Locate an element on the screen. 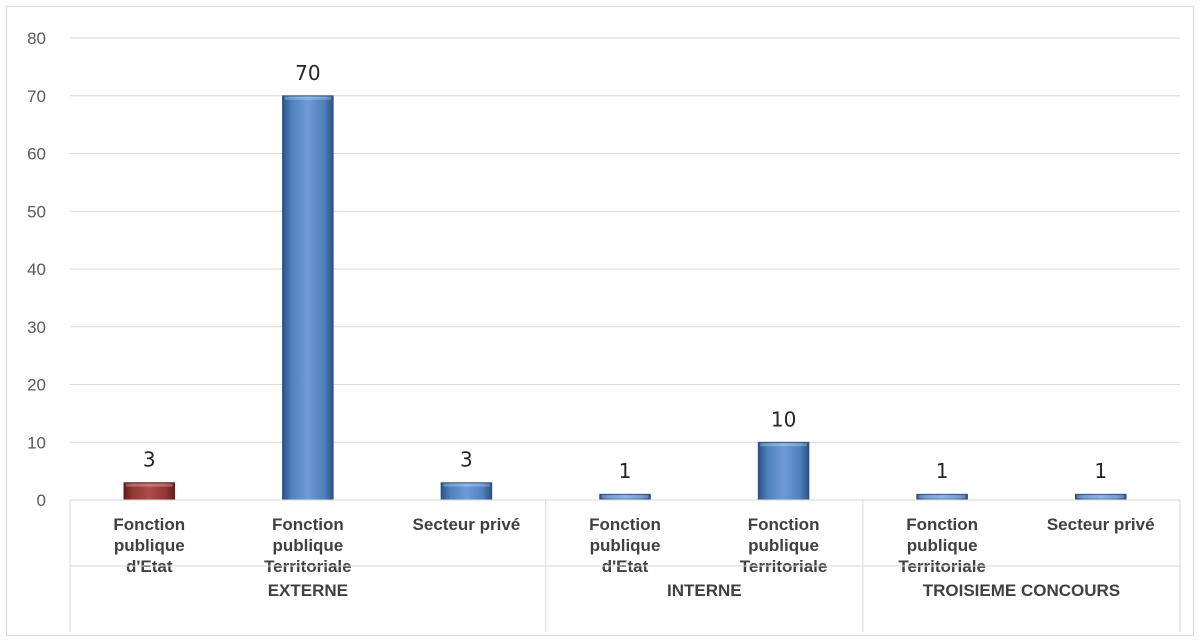 The width and height of the screenshot is (1202, 642). group-label: EXTERNE is located at coordinates (308, 590).